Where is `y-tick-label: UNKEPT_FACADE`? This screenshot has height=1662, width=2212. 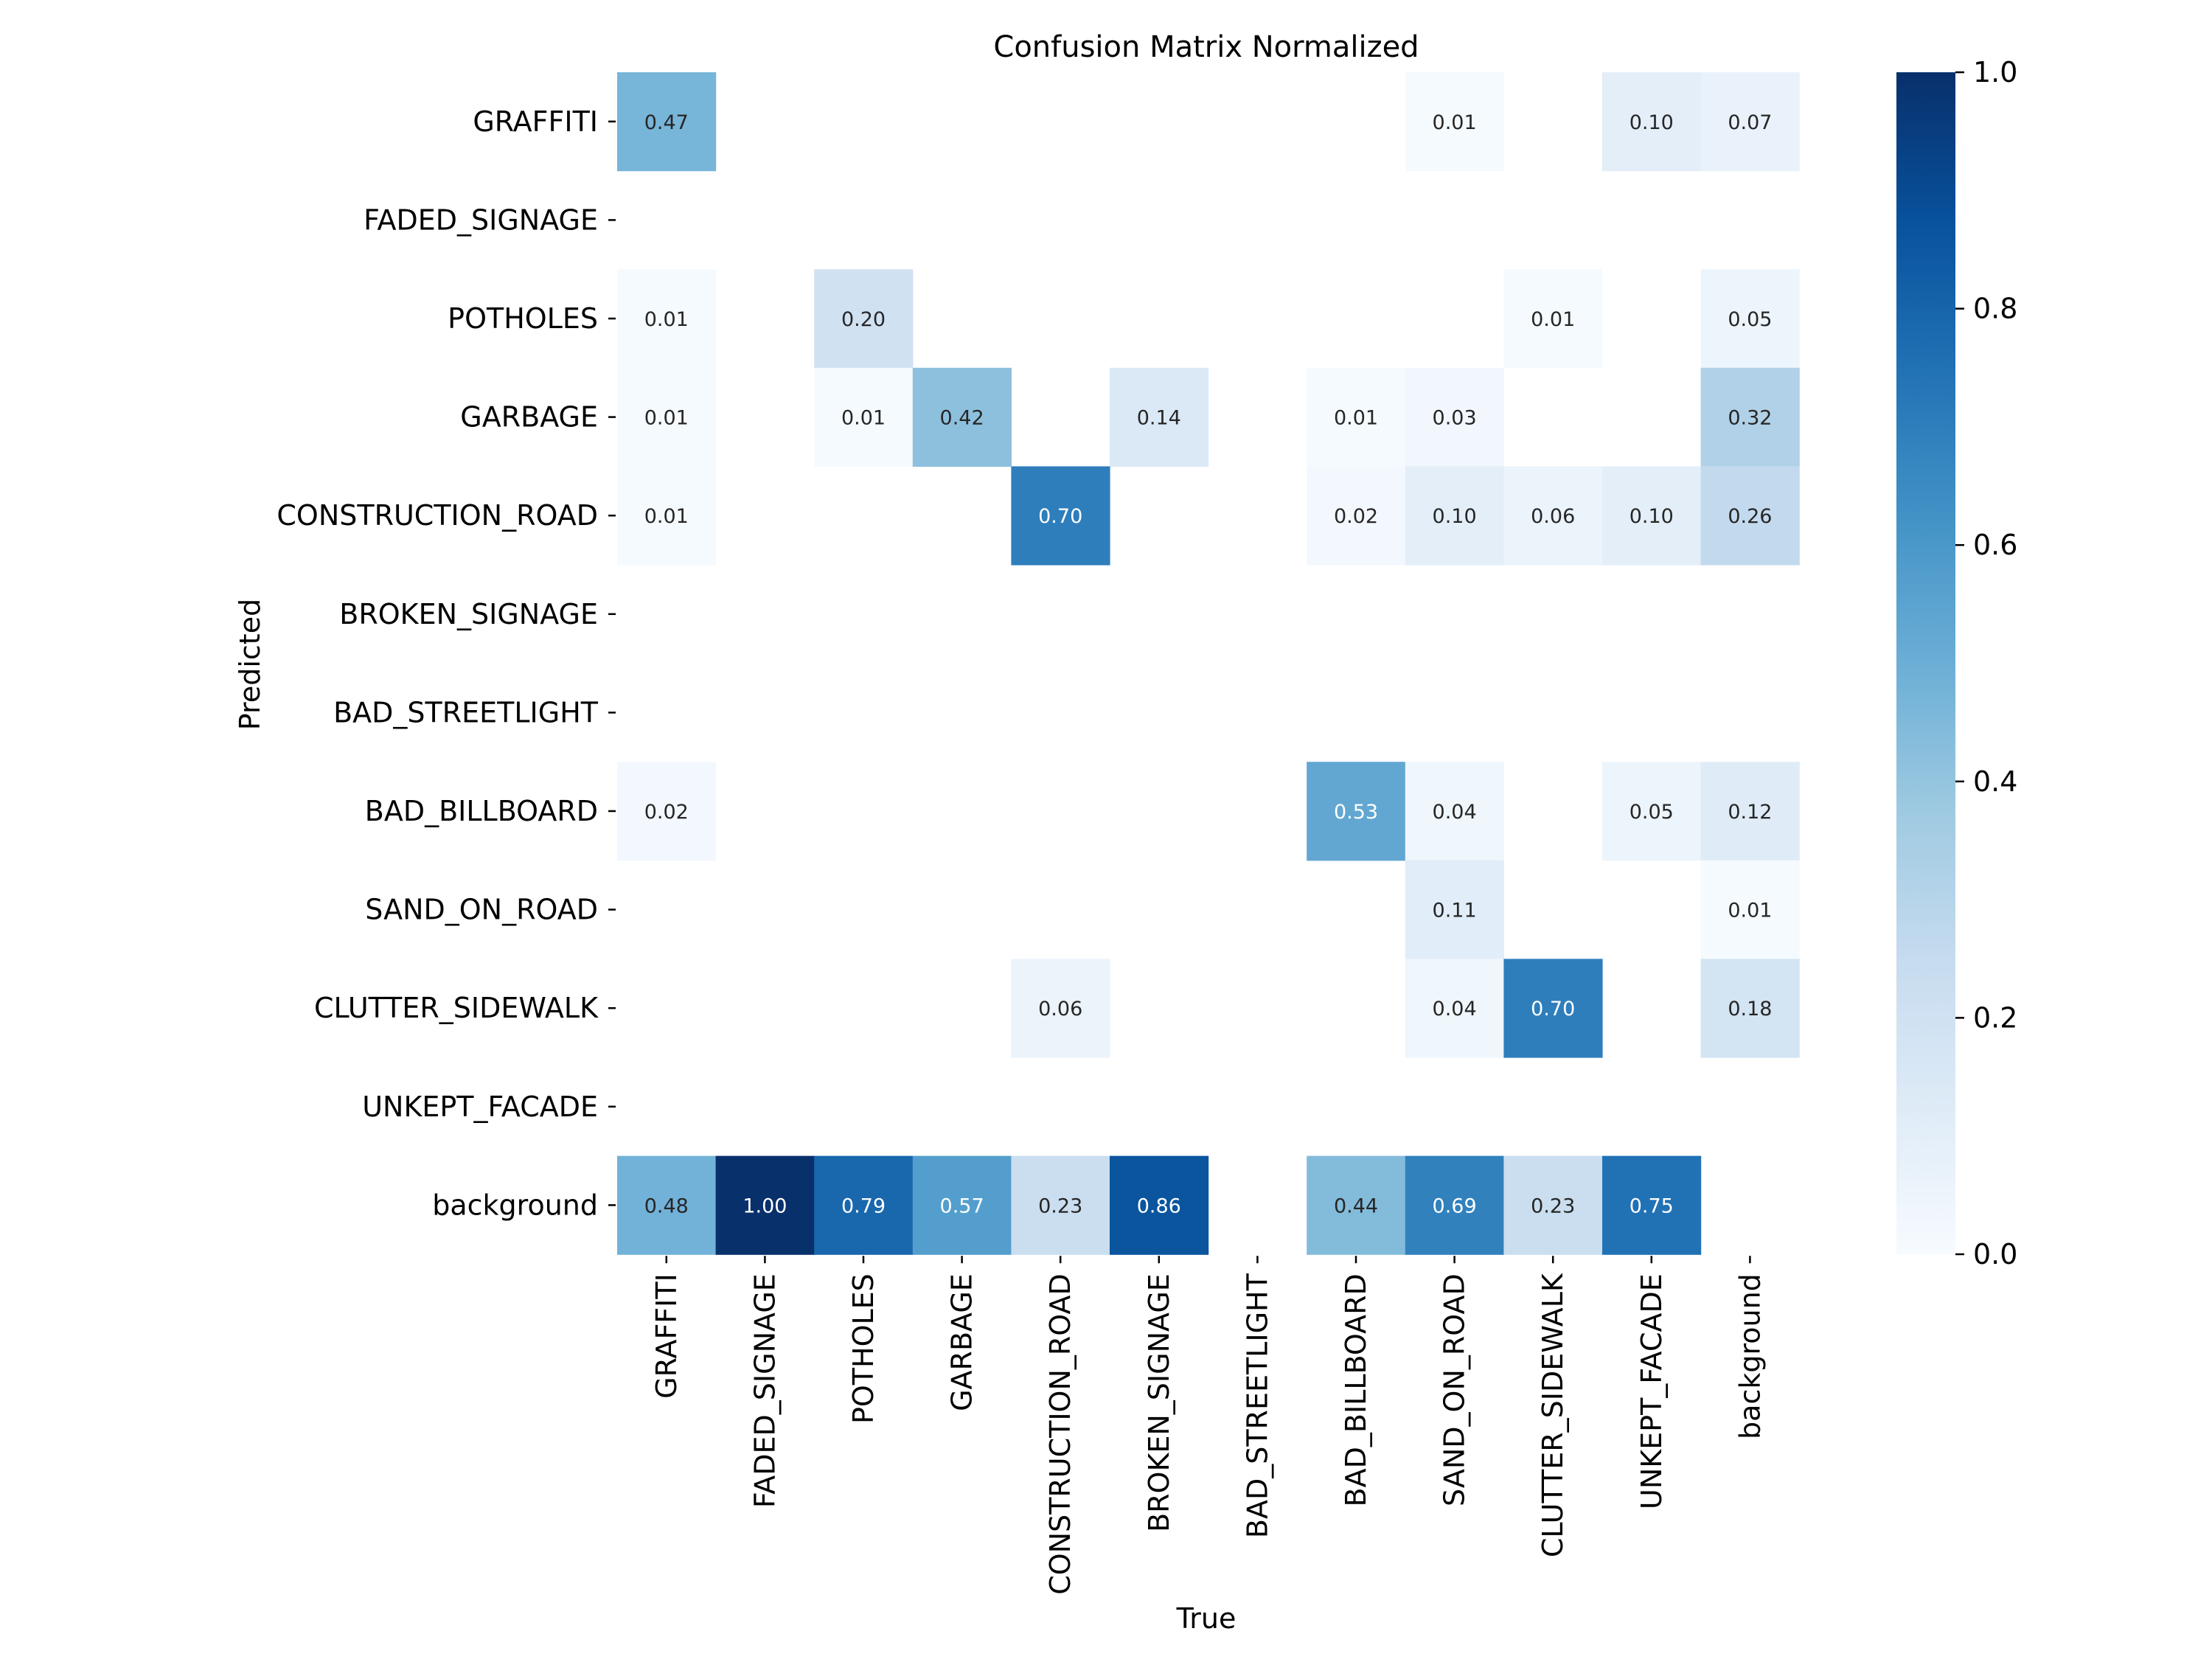 y-tick-label: UNKEPT_FACADE is located at coordinates (480, 1107).